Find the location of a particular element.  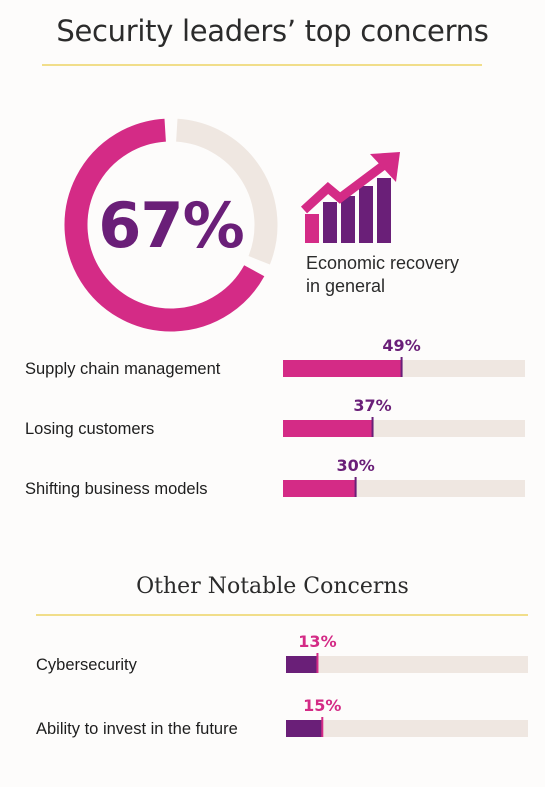

donut-track is located at coordinates (226, 191).